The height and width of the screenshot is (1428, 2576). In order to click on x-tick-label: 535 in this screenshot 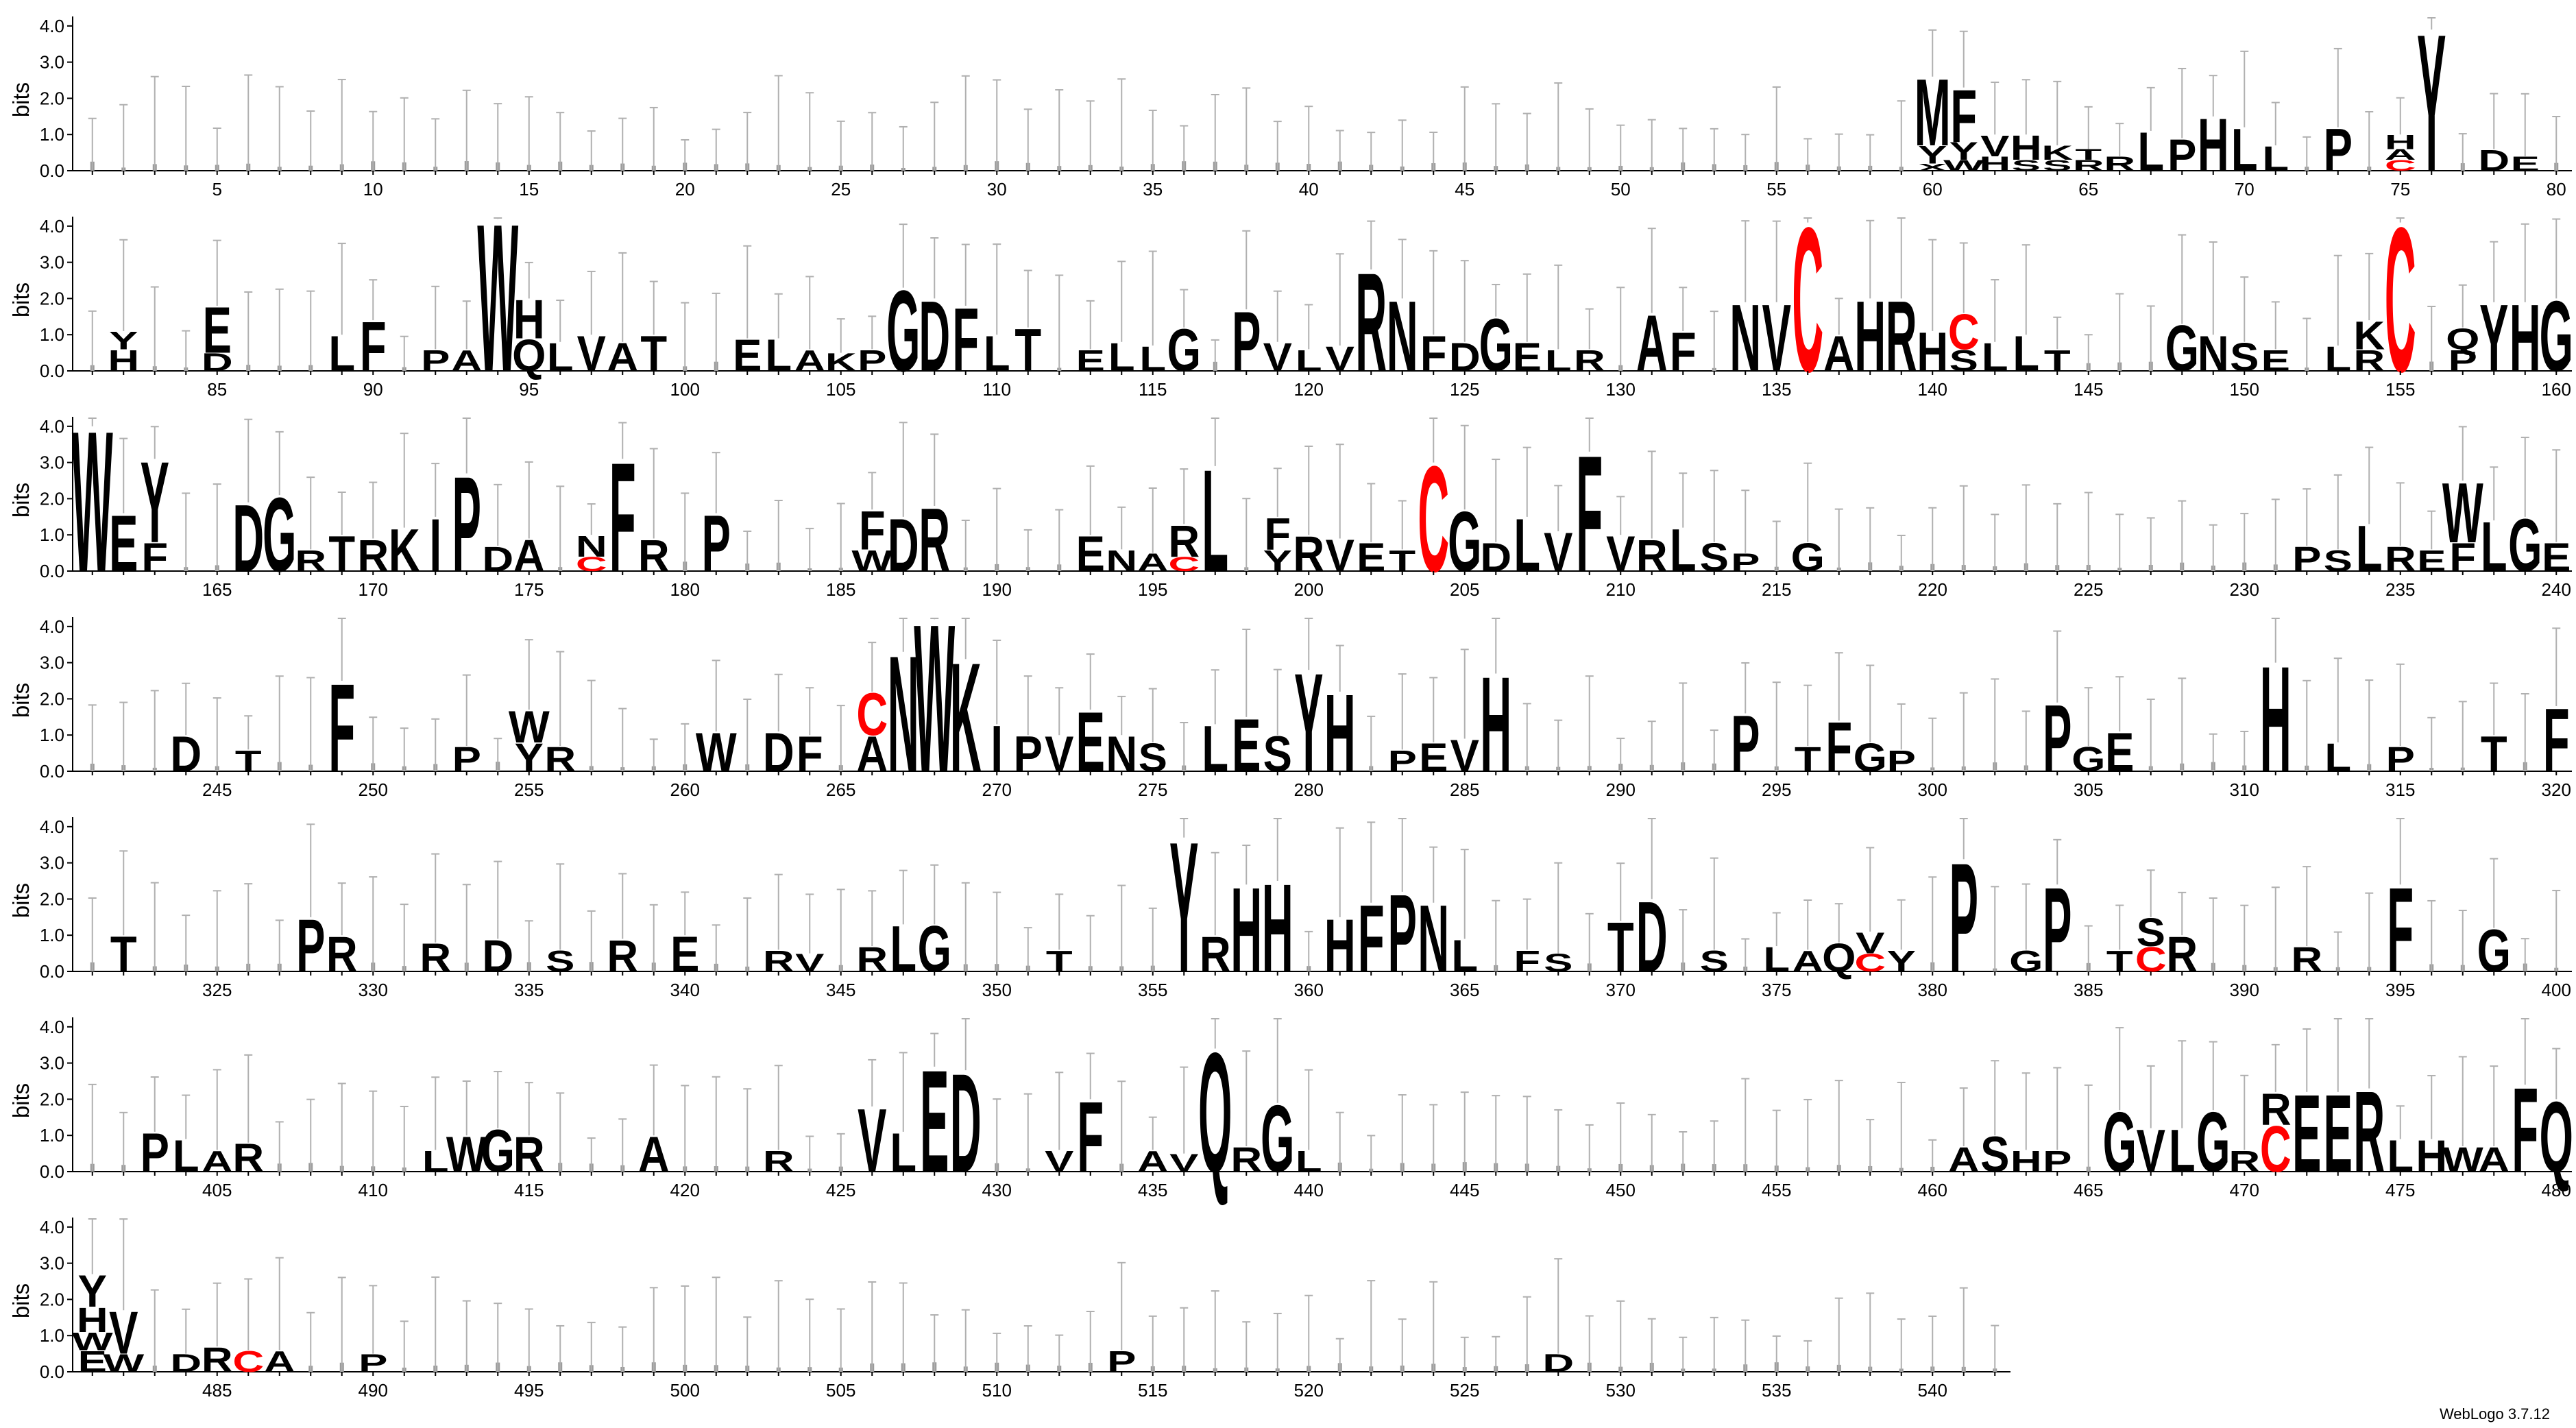, I will do `click(1776, 1390)`.